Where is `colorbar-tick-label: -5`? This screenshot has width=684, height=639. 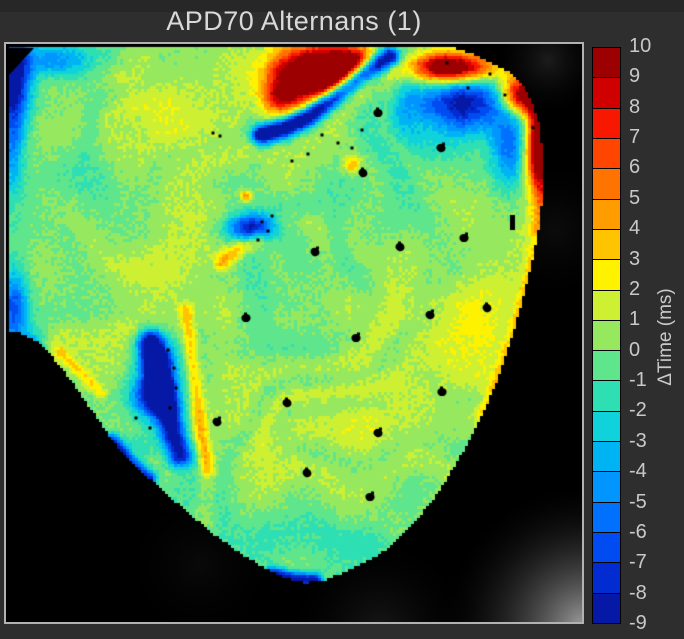 colorbar-tick-label: -5 is located at coordinates (638, 501).